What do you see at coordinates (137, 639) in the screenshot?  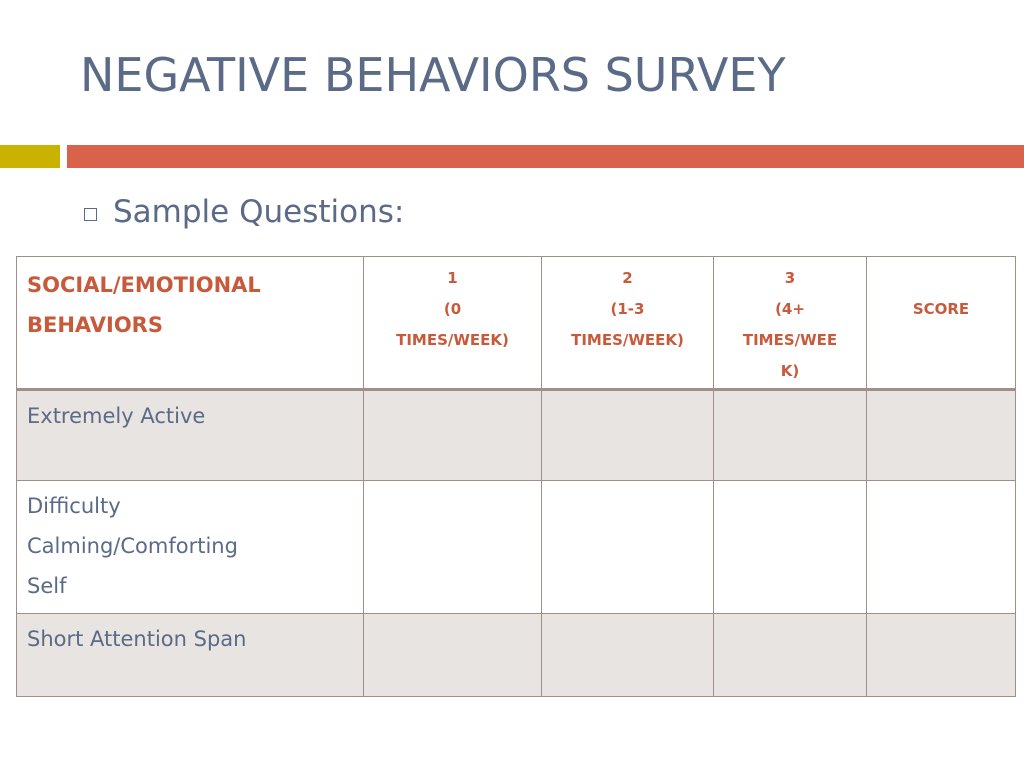 I see `row-label-line: Short Attention Span` at bounding box center [137, 639].